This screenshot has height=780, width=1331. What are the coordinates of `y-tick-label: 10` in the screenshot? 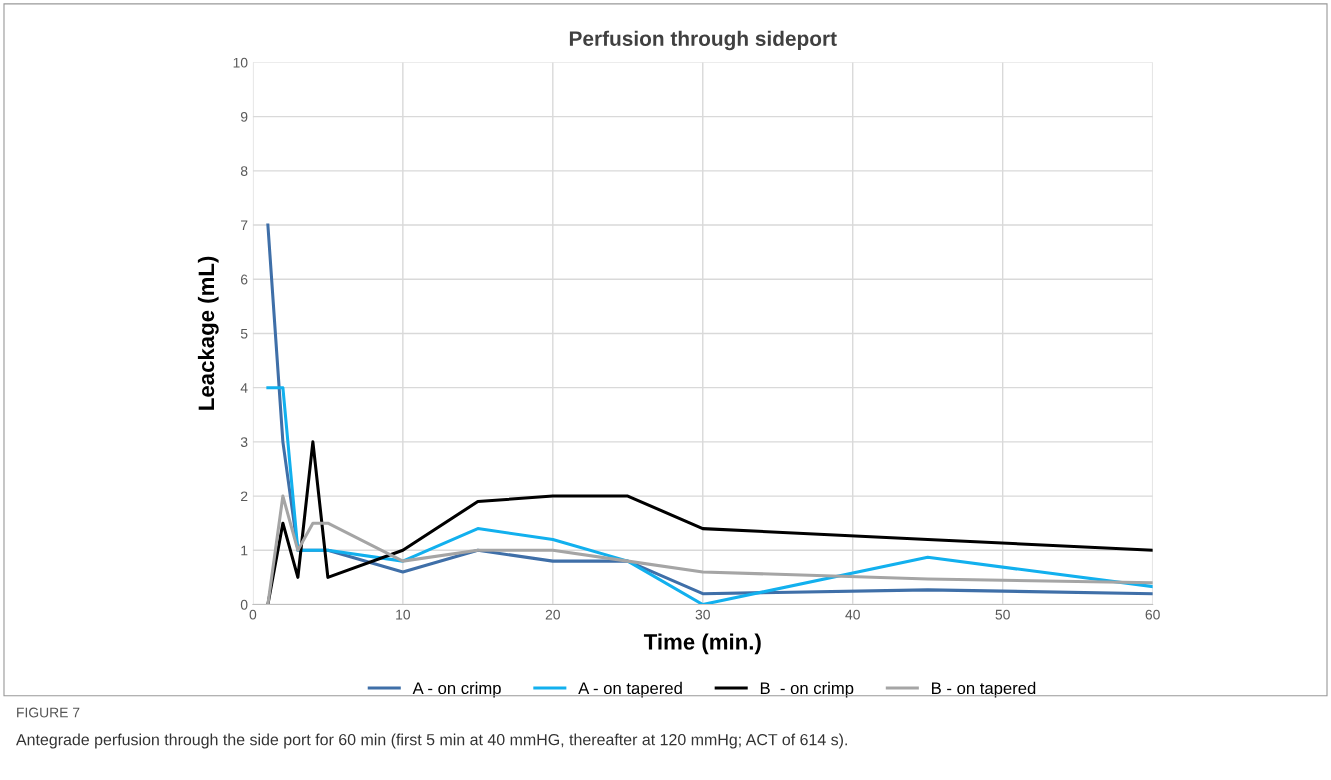 It's located at (240, 62).